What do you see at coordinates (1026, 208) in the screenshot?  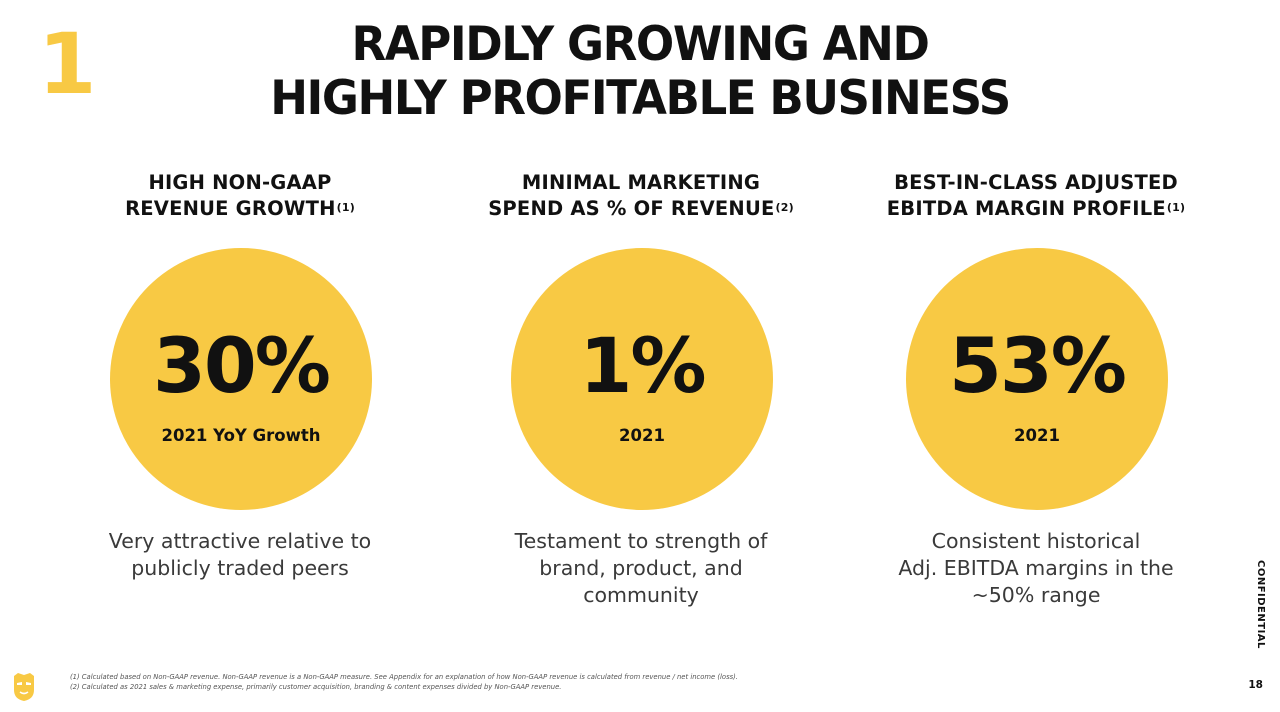 I see `kpi-heading-text: EBITDA MARGIN PROFILE` at bounding box center [1026, 208].